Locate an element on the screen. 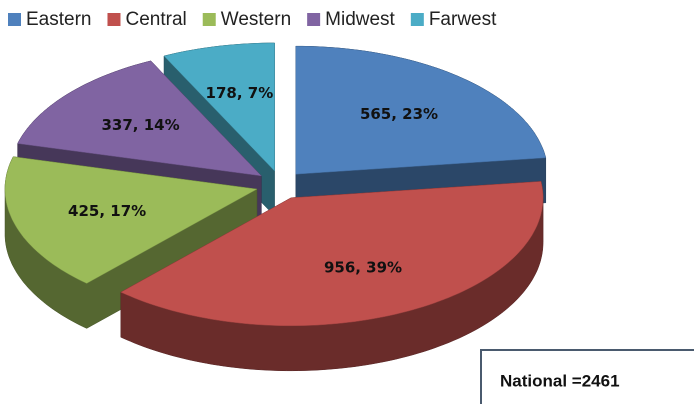 The height and width of the screenshot is (404, 694). data-label: 337, 14% is located at coordinates (140, 125).